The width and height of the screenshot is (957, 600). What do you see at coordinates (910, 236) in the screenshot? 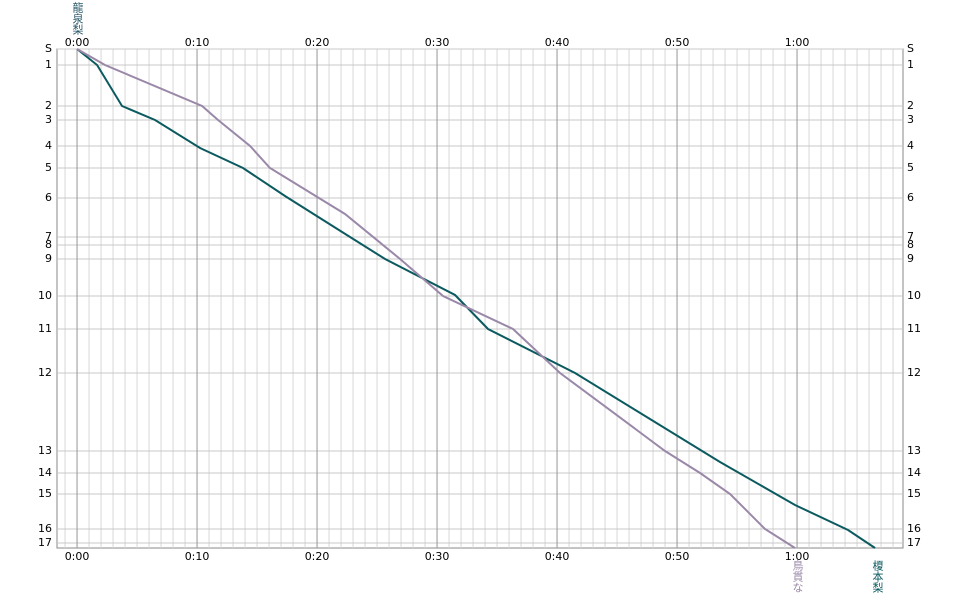
I see `y-tick-label-right: 7` at bounding box center [910, 236].